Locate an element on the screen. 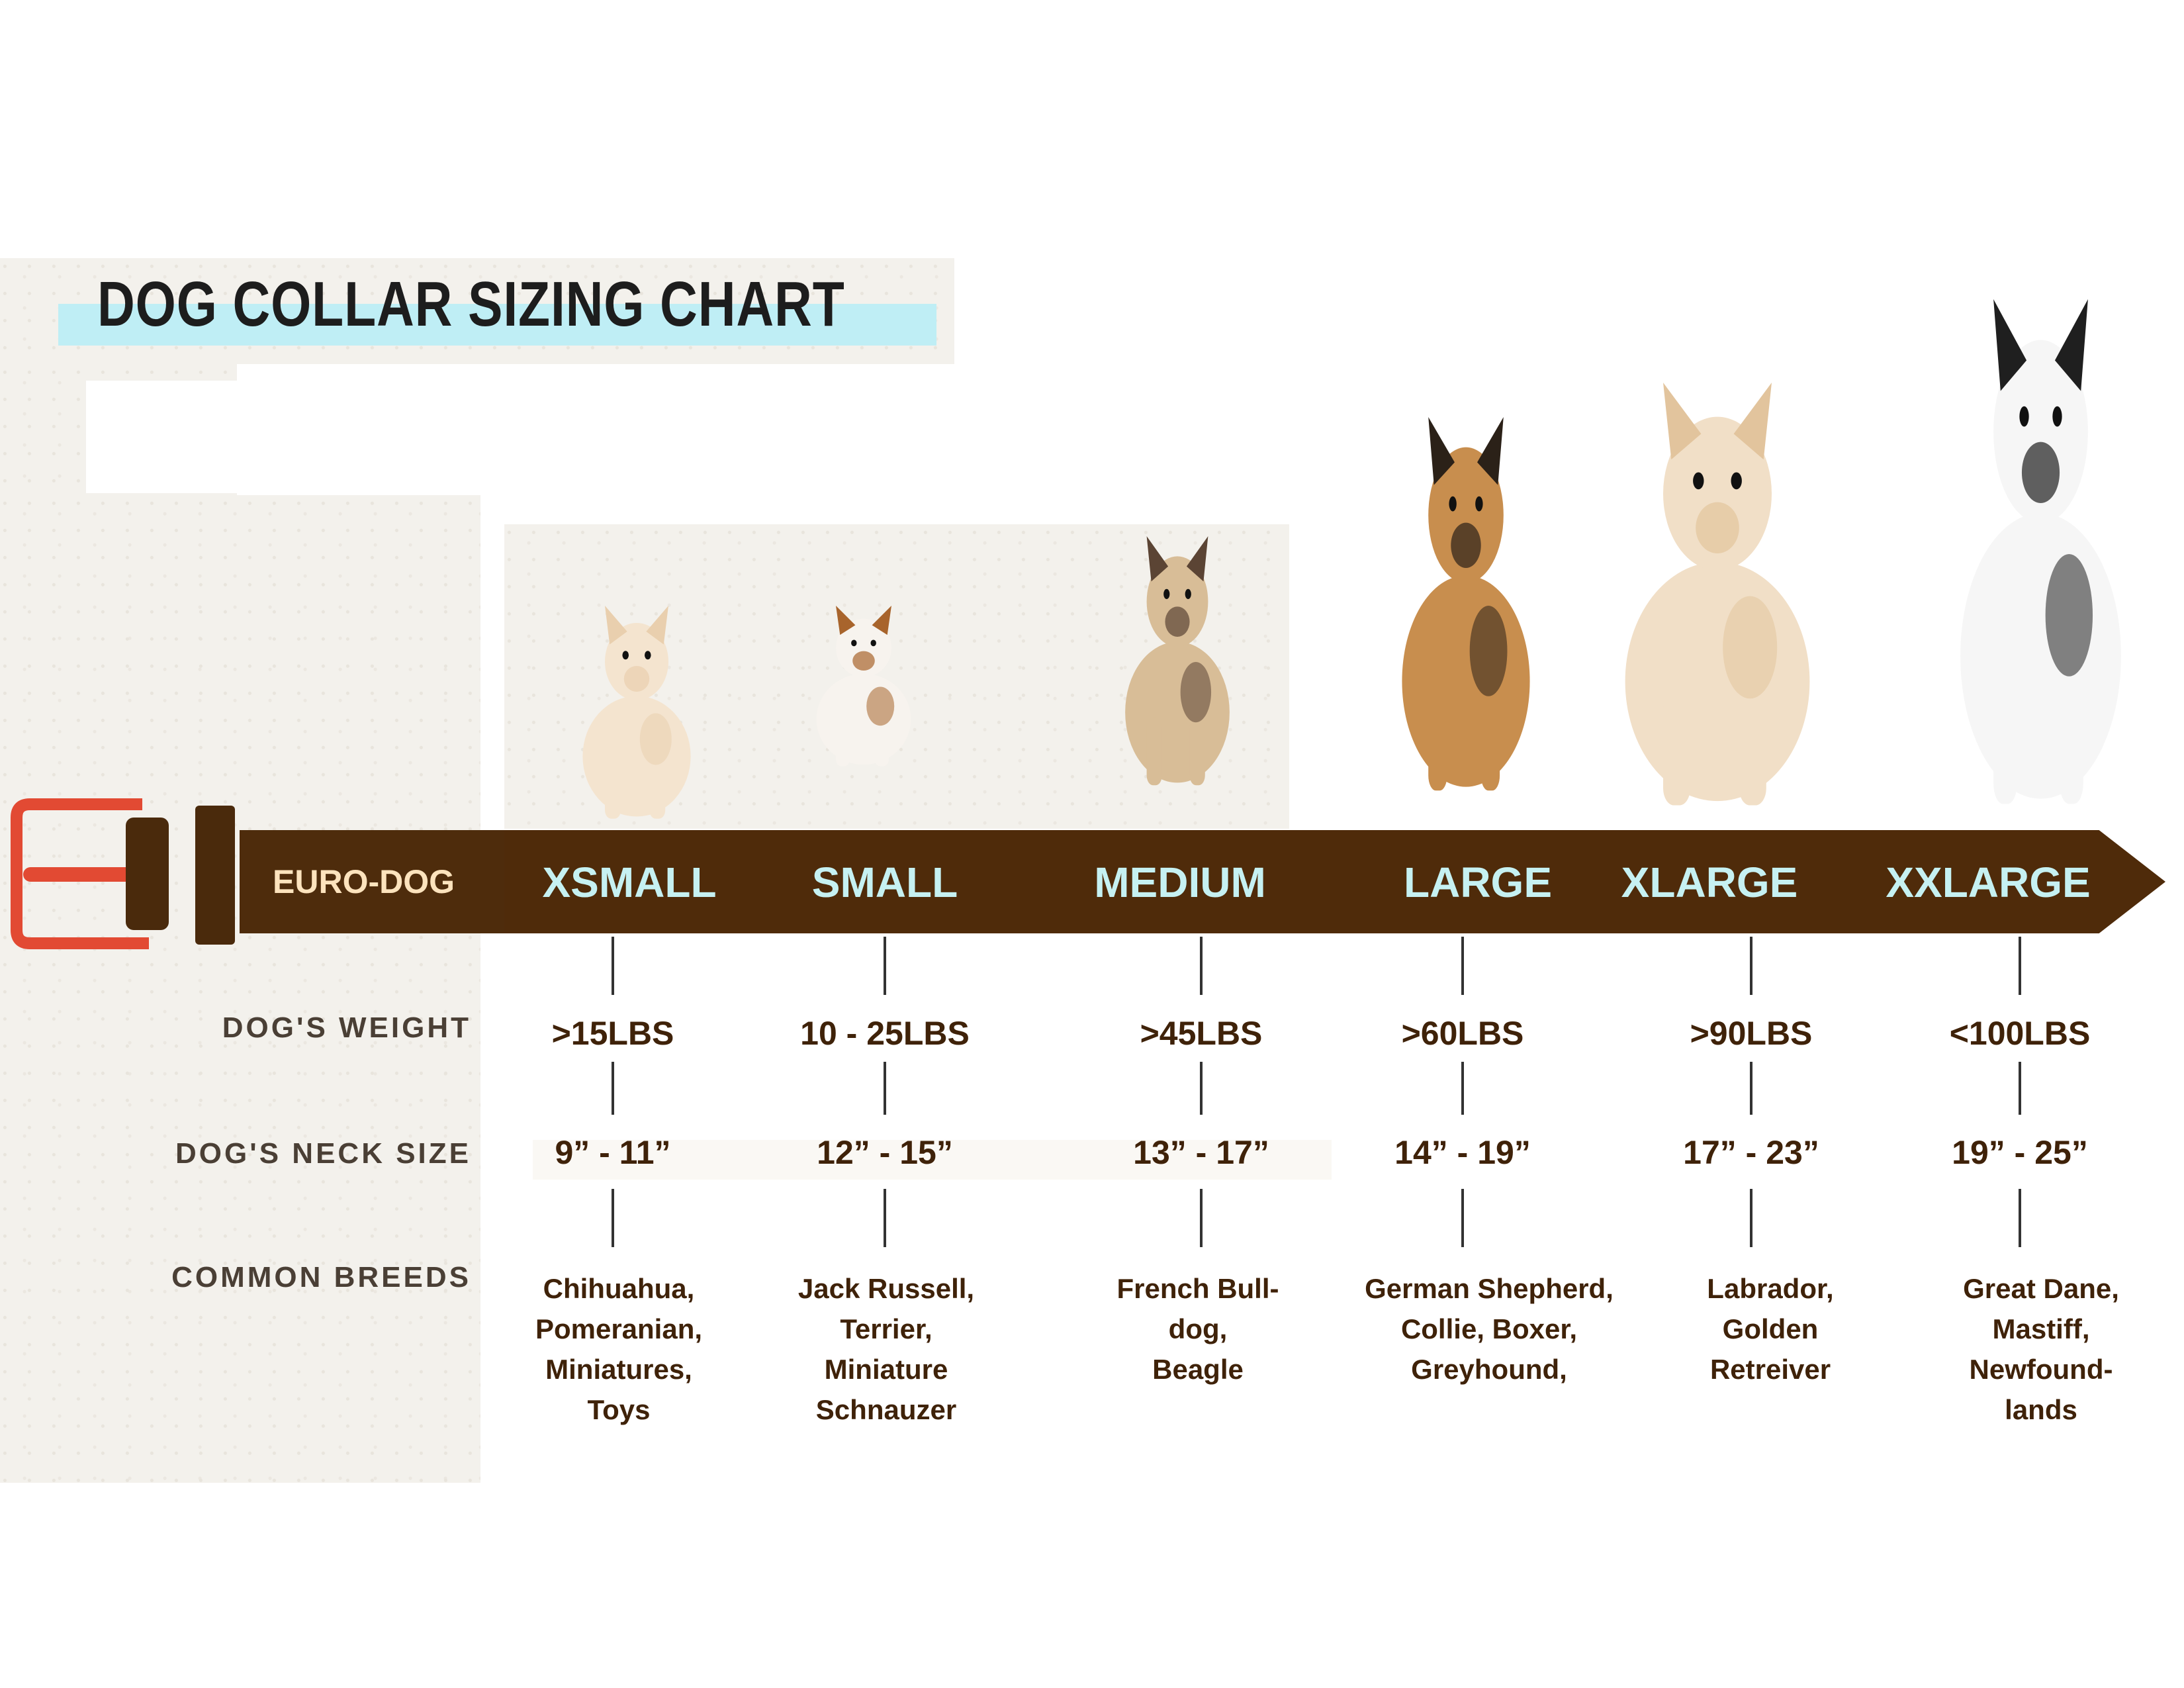 The width and height of the screenshot is (2184, 1688). left-panel-background-wide is located at coordinates (240, 989).